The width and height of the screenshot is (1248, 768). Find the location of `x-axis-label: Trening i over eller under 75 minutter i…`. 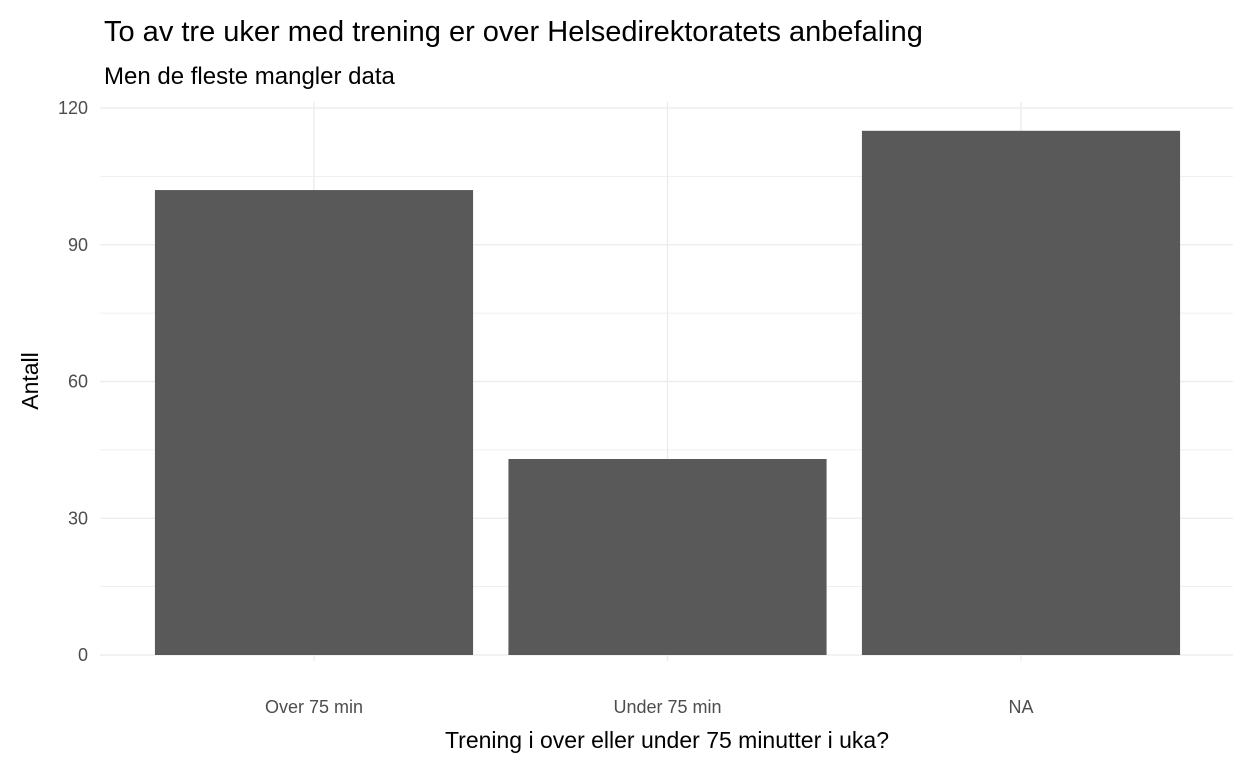

x-axis-label: Trening i over eller under 75 minutter i… is located at coordinates (667, 740).